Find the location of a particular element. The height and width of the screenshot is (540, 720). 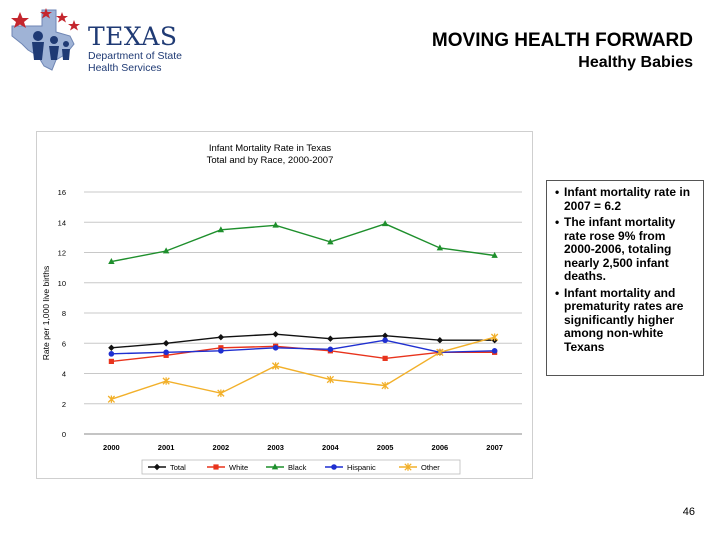

legend-box is located at coordinates (301, 467).